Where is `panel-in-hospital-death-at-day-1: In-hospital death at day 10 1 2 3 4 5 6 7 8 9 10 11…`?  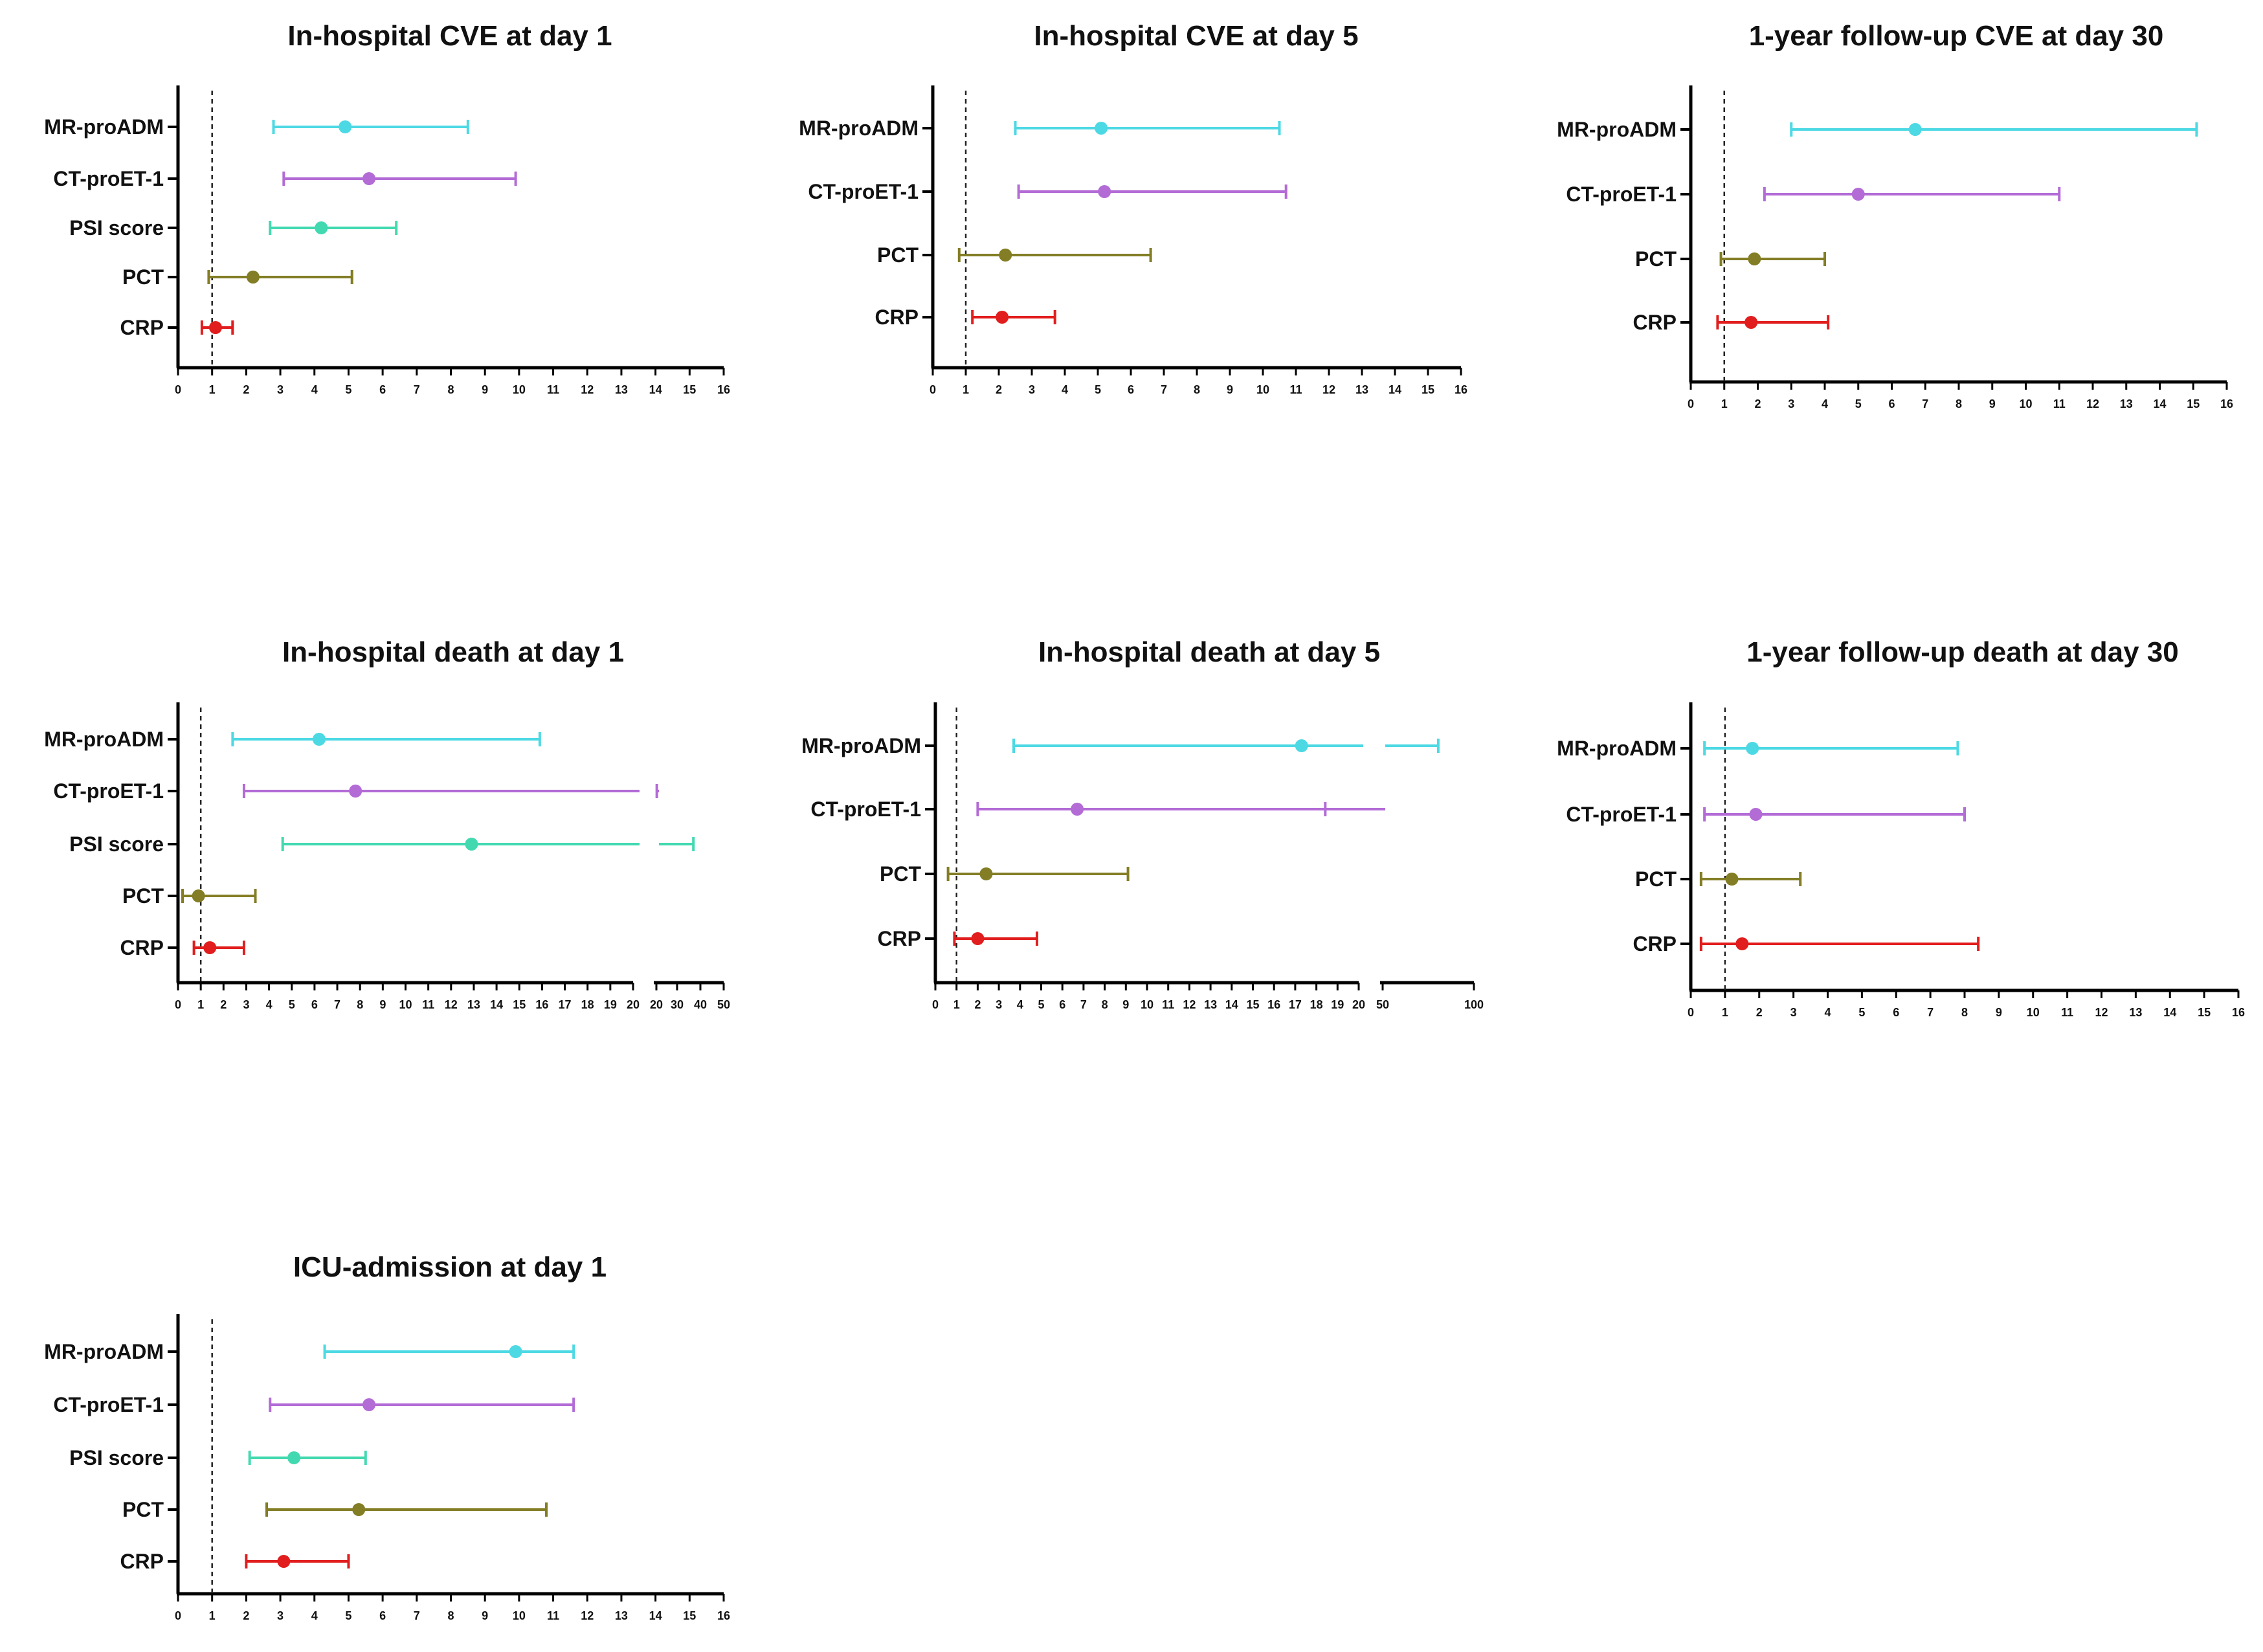
panel-in-hospital-death-at-day-1: In-hospital death at day 10 1 2 3 4 5 6 7 8 9 10 11… is located at coordinates (387, 823).